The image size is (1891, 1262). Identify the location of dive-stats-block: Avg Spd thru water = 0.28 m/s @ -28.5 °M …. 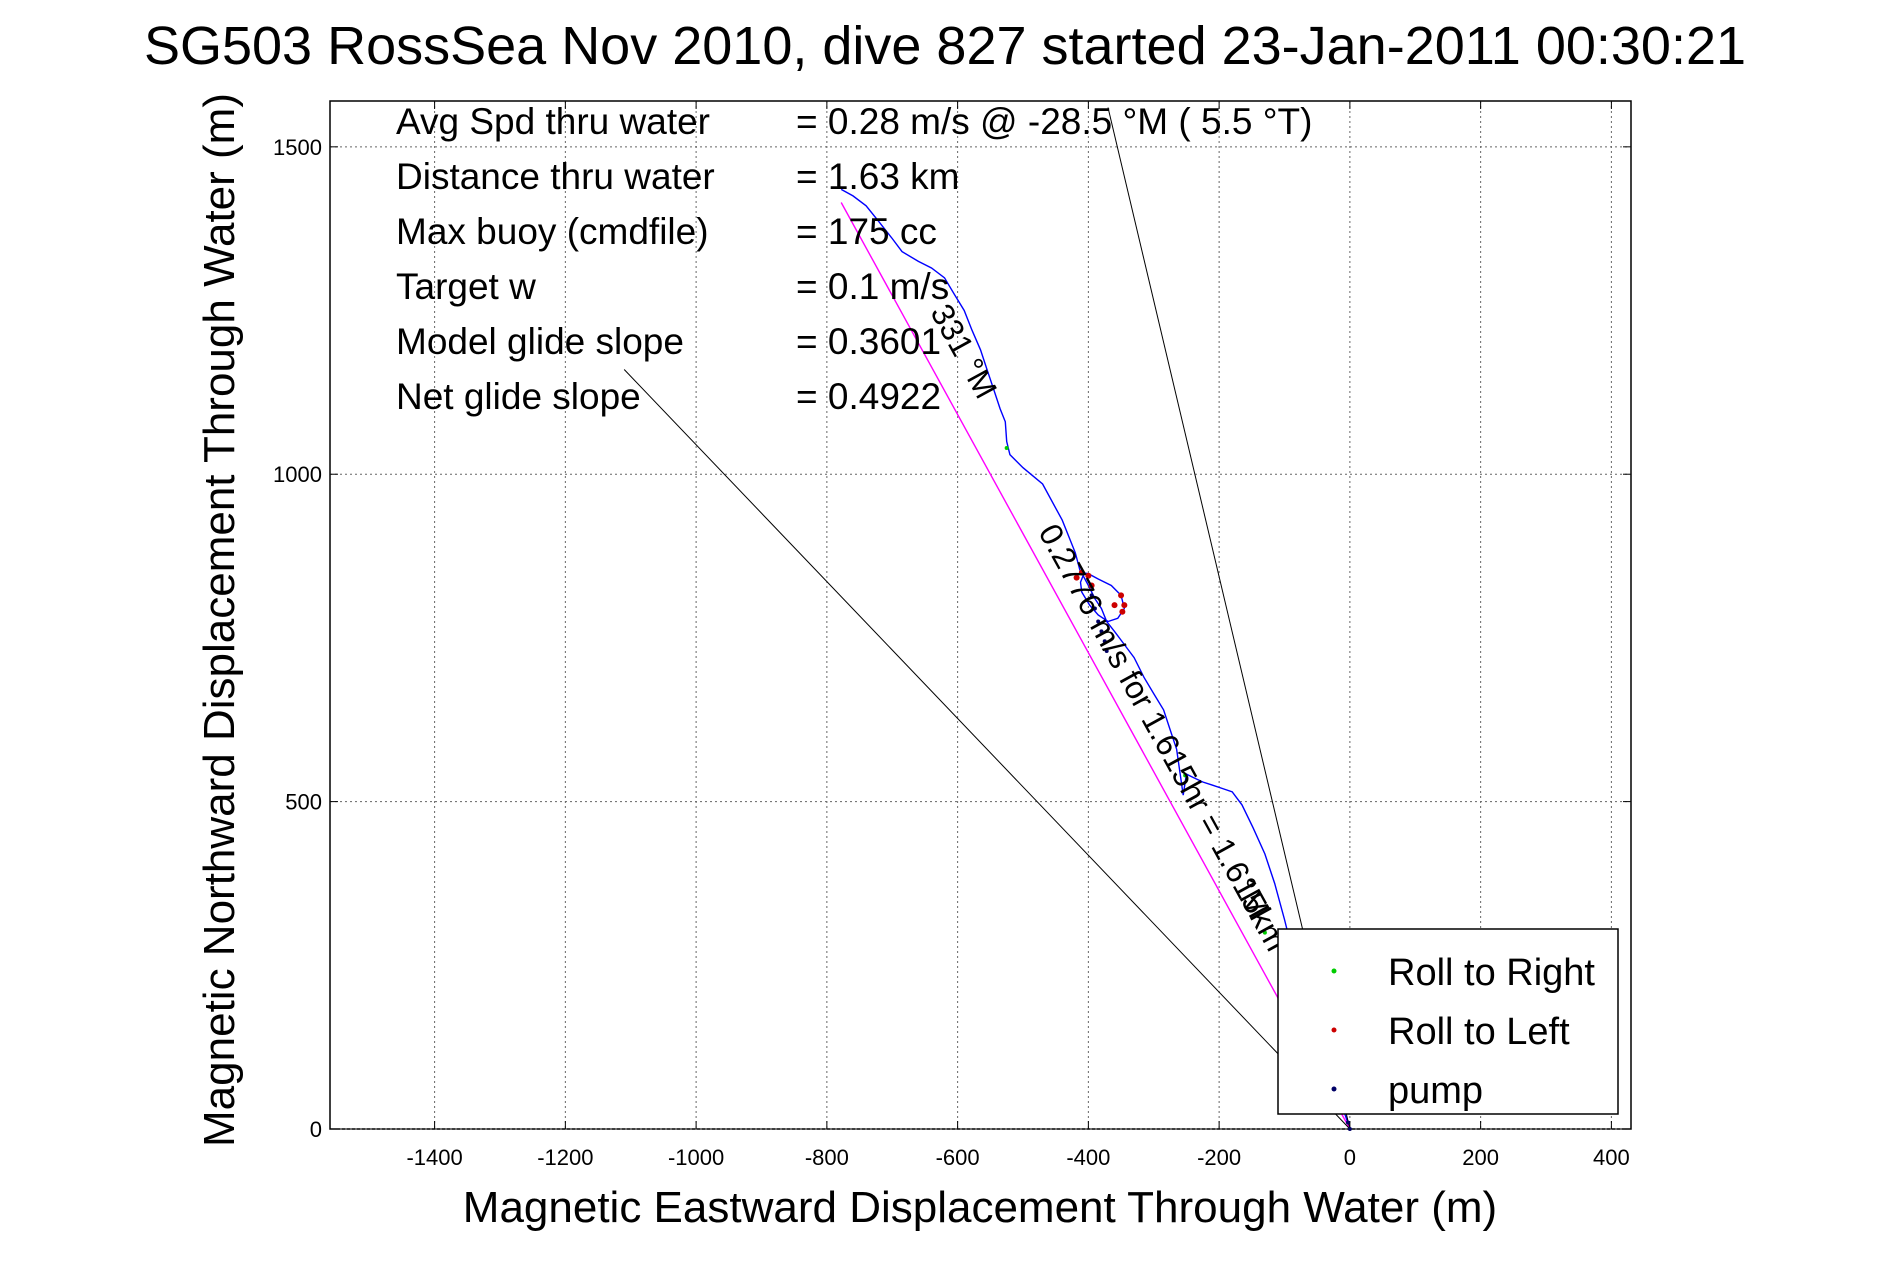
(854, 259).